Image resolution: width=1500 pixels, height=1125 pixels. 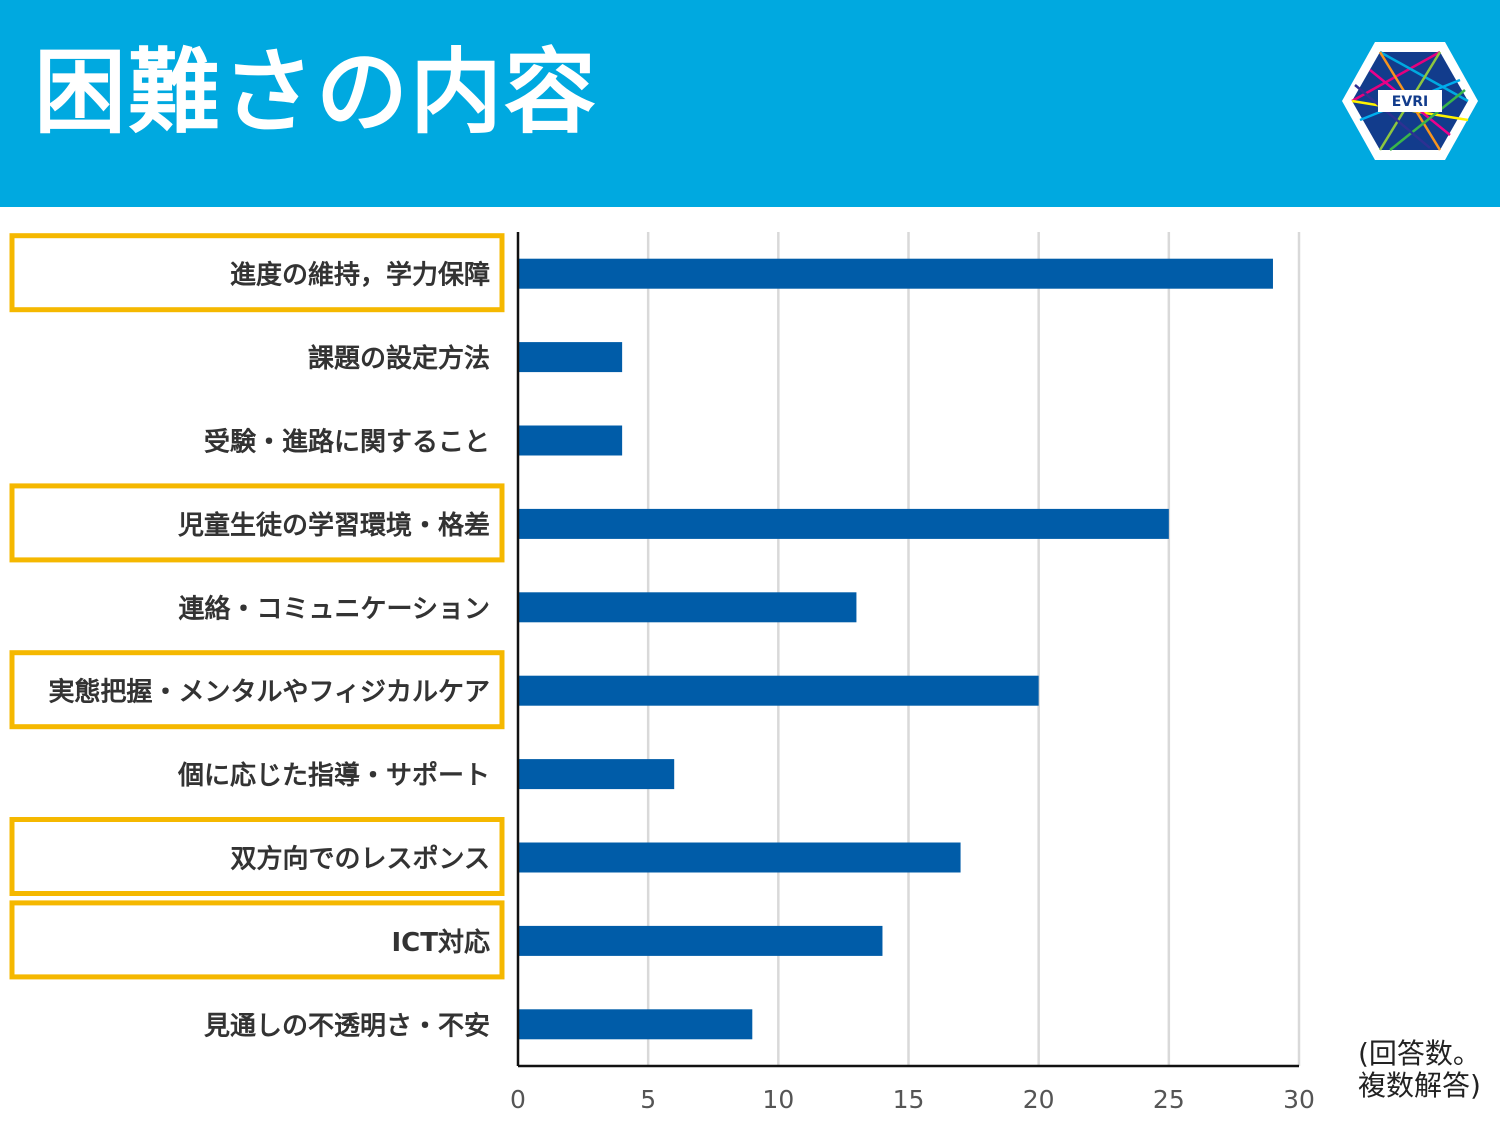 I want to click on x-tick-label: 30, so click(x=1299, y=1099).